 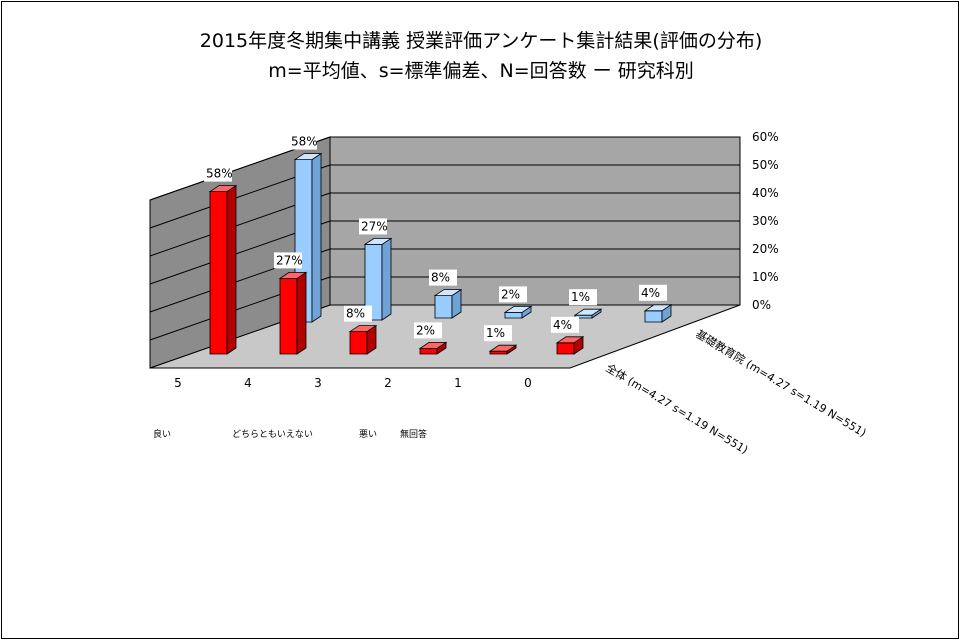 I want to click on y-tick-label: 40%, so click(x=765, y=193).